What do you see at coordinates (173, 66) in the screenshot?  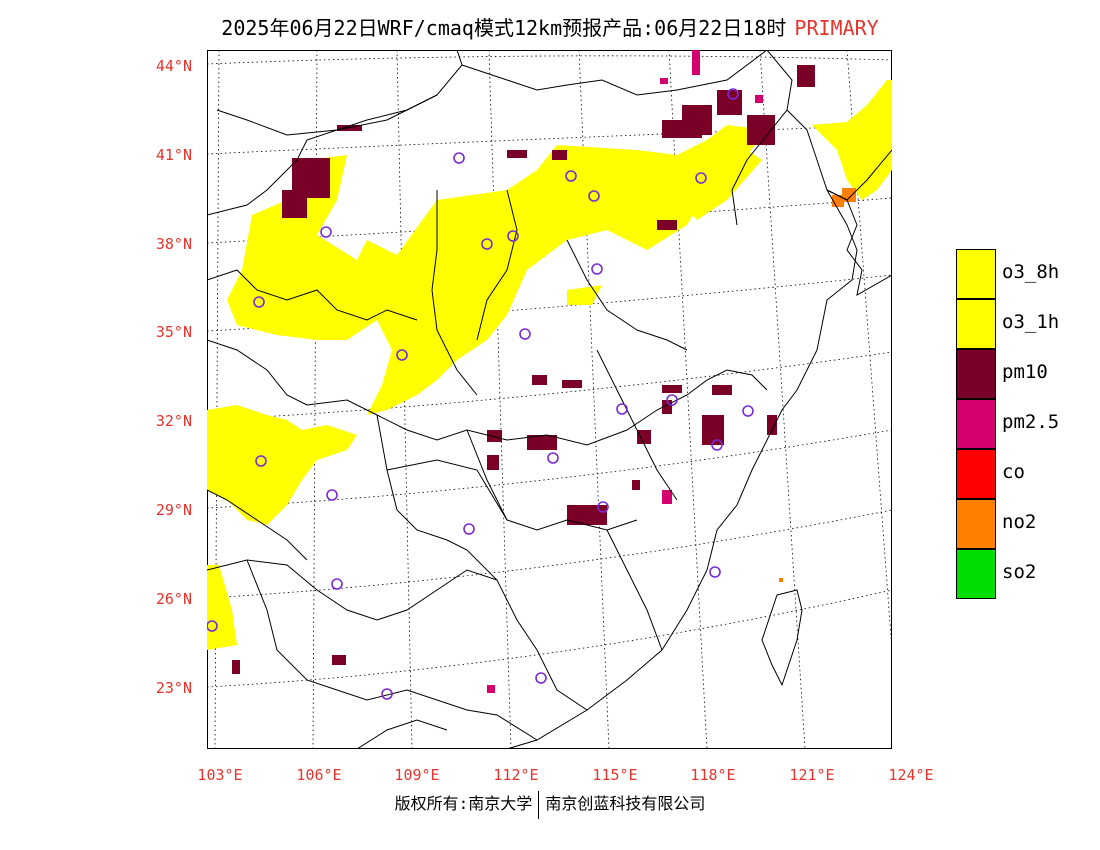 I see `lat-label-44: 44°N` at bounding box center [173, 66].